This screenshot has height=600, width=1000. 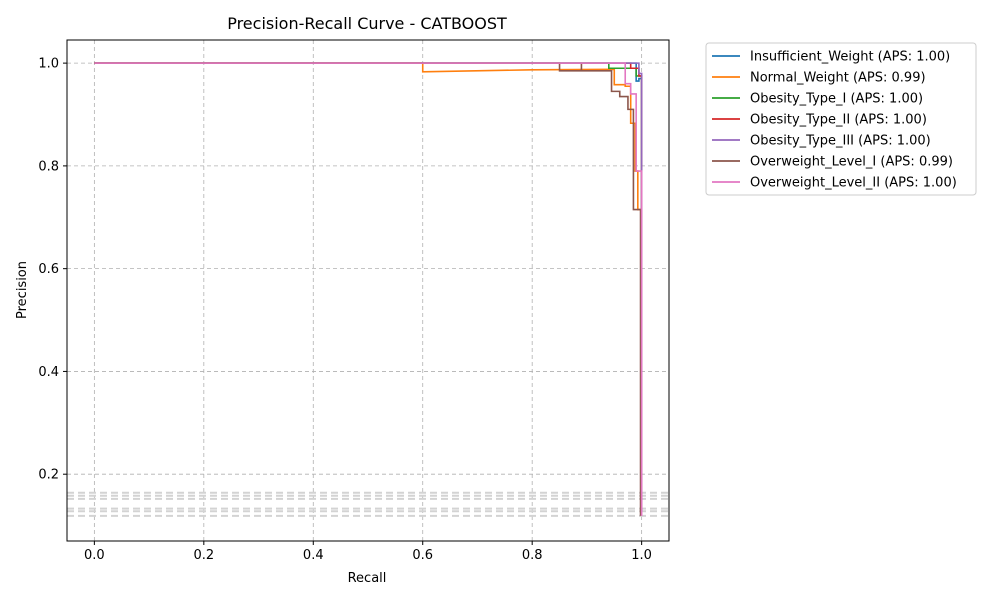 I want to click on legend-label: Overweight_Level_II (APS: 1.00), so click(x=853, y=183).